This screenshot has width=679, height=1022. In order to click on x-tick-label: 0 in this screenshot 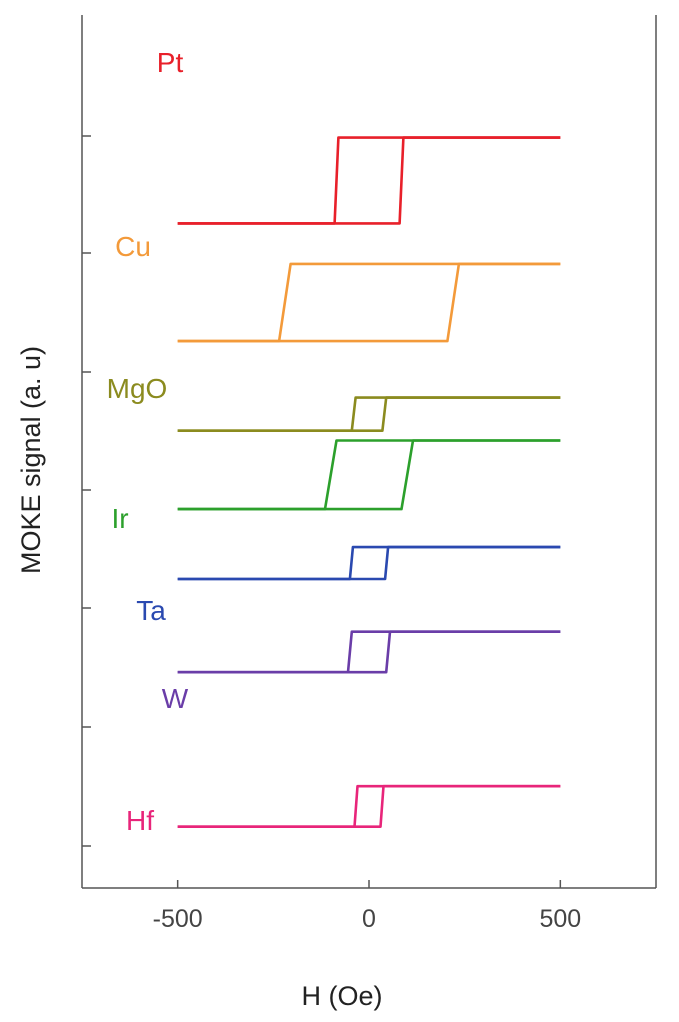, I will do `click(369, 919)`.